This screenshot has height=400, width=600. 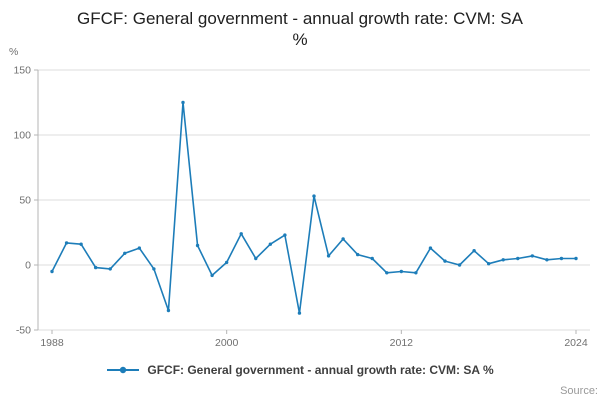 I want to click on svg-text: 2024, so click(x=576, y=343).